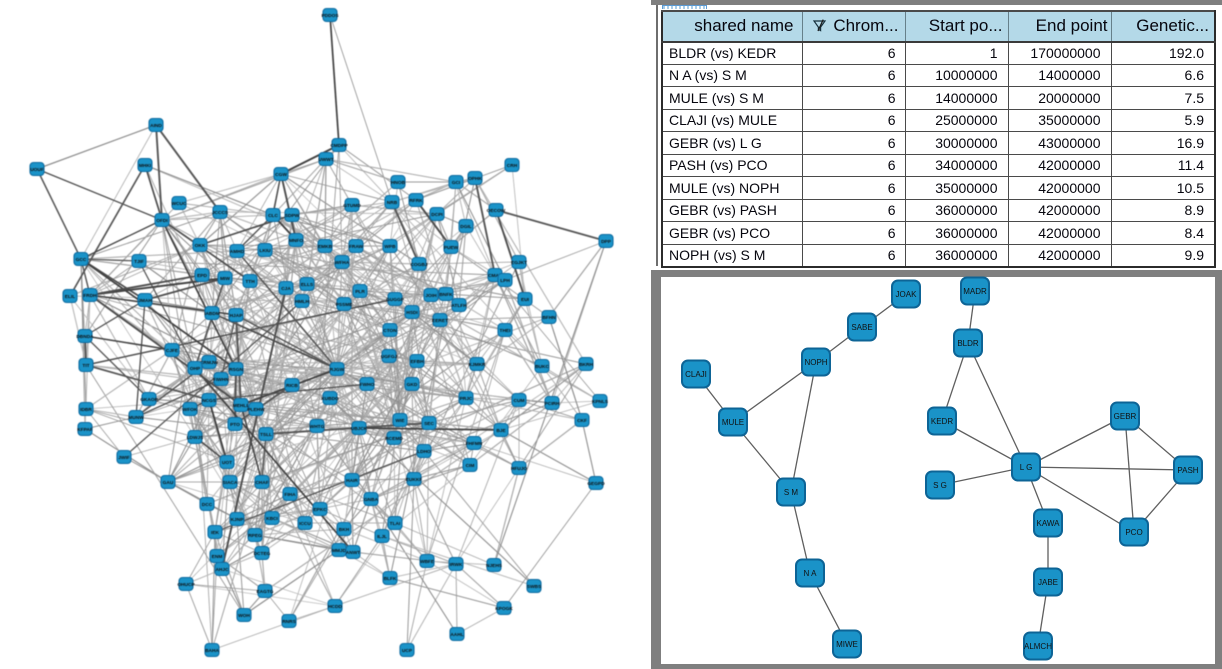 This screenshot has height=669, width=1222. What do you see at coordinates (861, 327) in the screenshot?
I see `svg-text: SABE` at bounding box center [861, 327].